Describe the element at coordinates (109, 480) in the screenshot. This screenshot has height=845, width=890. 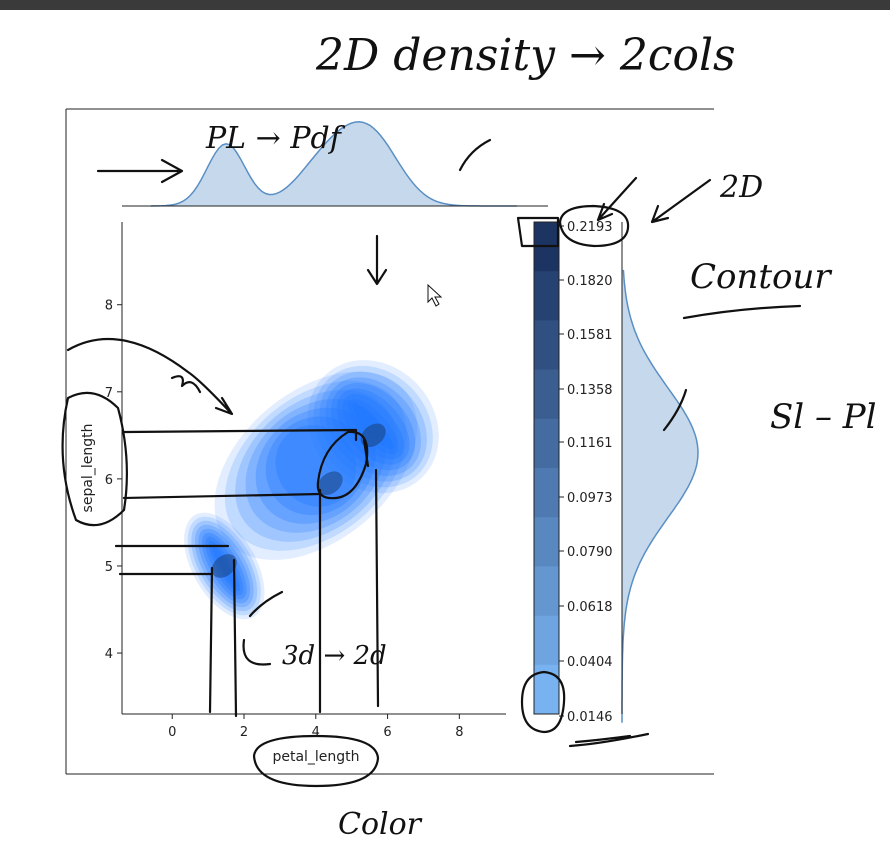
I see `y-tick-label-2: 6` at that location.